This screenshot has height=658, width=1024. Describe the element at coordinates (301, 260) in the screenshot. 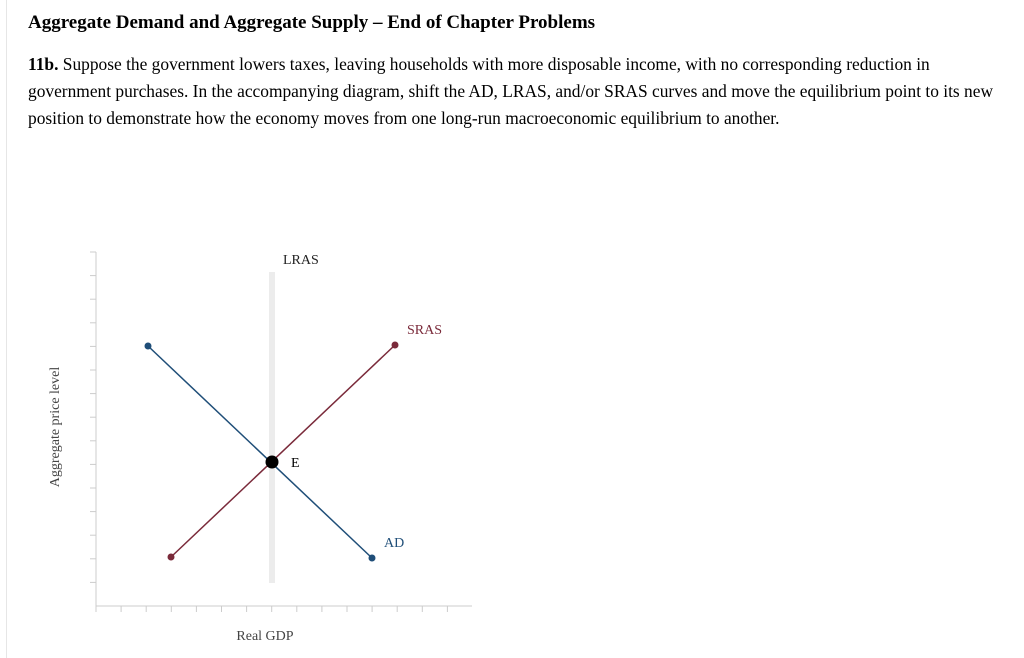

I see `lras-label: LRAS` at that location.